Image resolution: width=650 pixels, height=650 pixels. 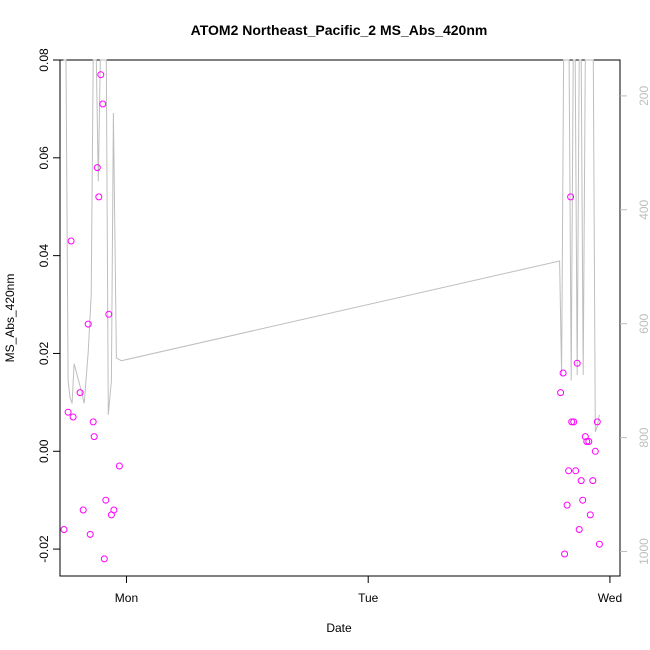 I want to click on y-tick-label: -0.02, so click(x=44, y=549).